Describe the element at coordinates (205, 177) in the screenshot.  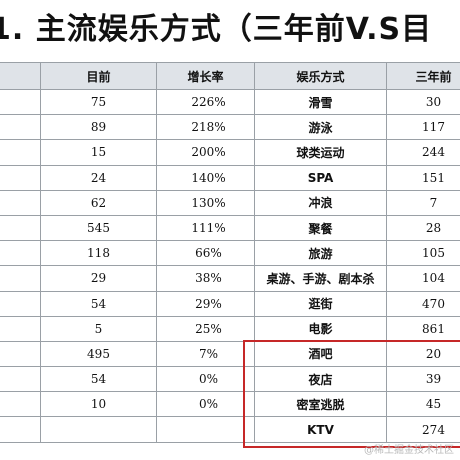
I see `cell-growth: 140%` at that location.